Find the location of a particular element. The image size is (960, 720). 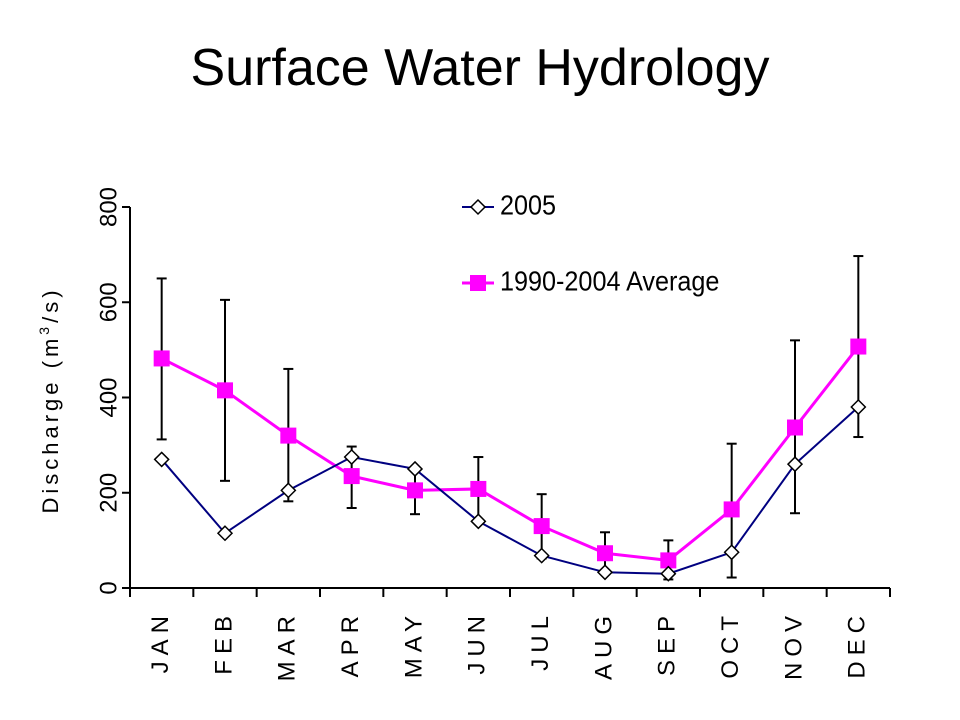

x-tick-label: OCT is located at coordinates (730, 644).